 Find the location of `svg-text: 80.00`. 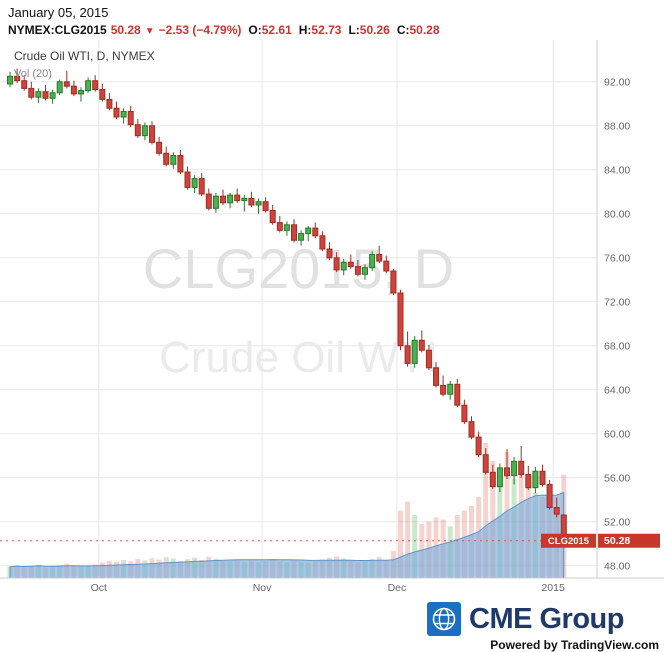

svg-text: 80.00 is located at coordinates (617, 214).